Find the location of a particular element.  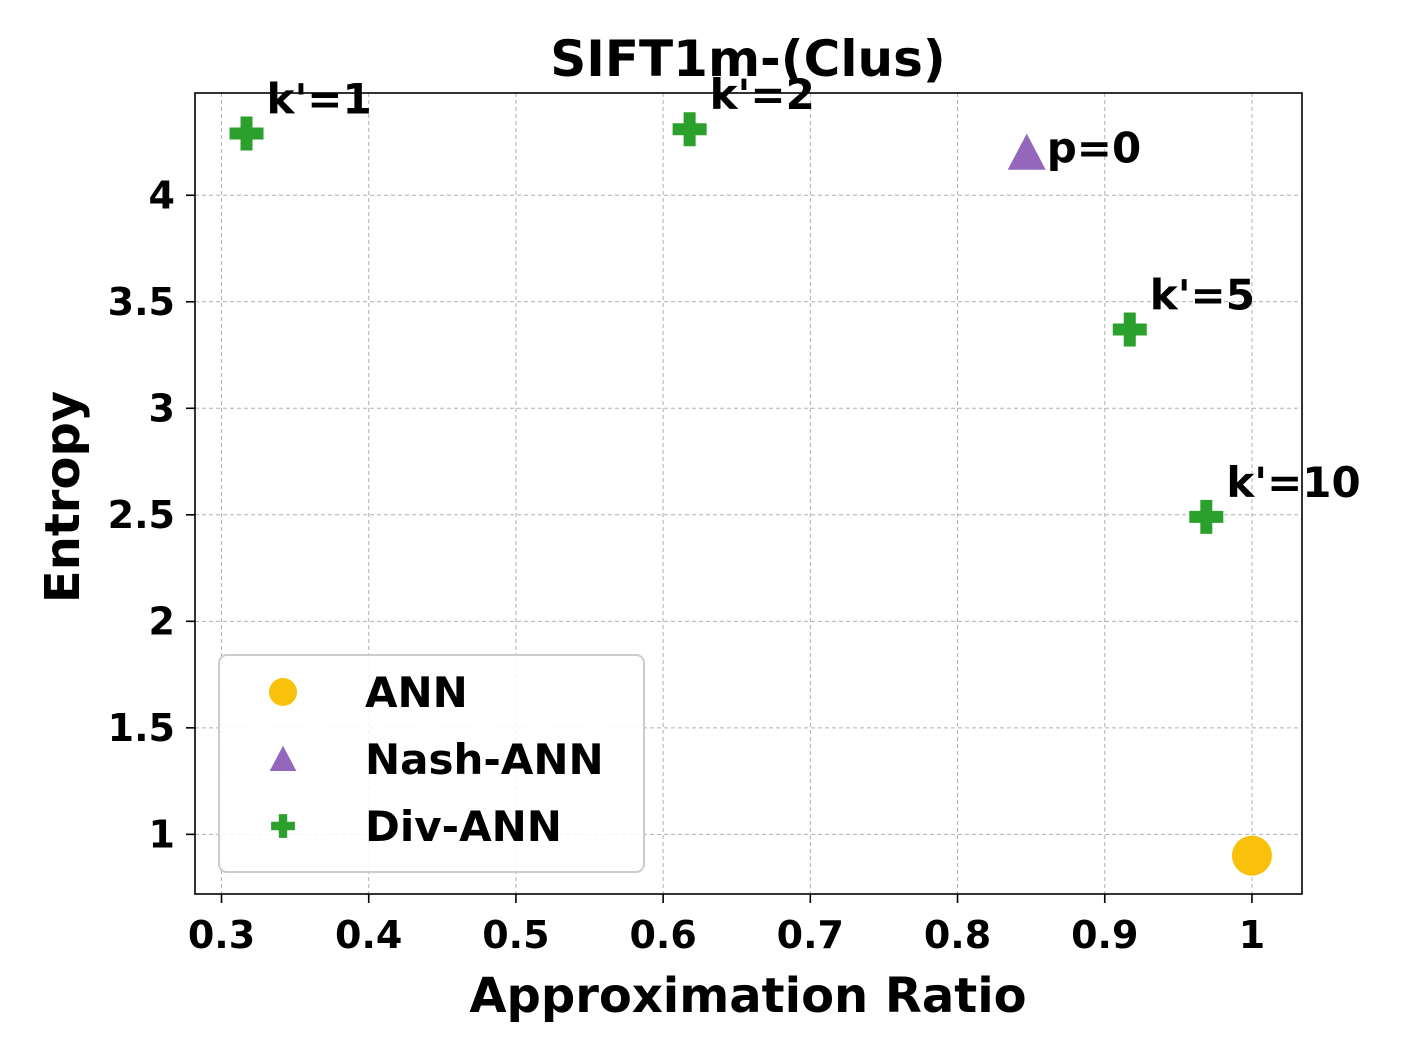

point-label: k'=1 is located at coordinates (319, 98).